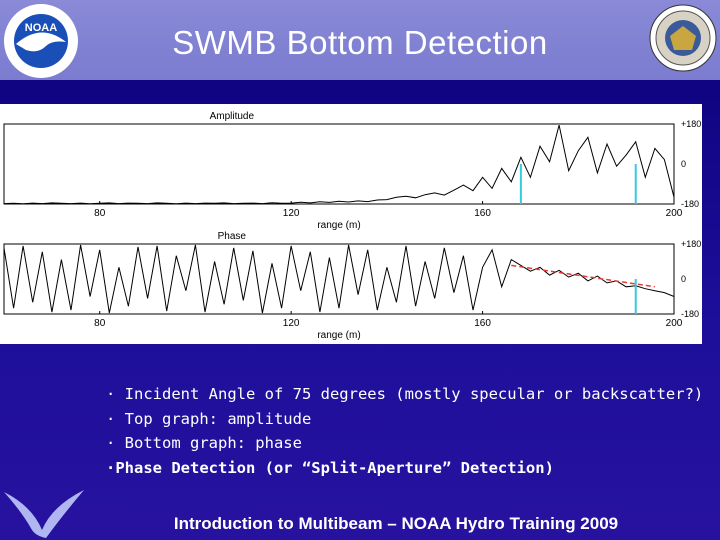 Image resolution: width=720 pixels, height=540 pixels. Describe the element at coordinates (232, 116) in the screenshot. I see `plot-title-0: Amplitude` at that location.